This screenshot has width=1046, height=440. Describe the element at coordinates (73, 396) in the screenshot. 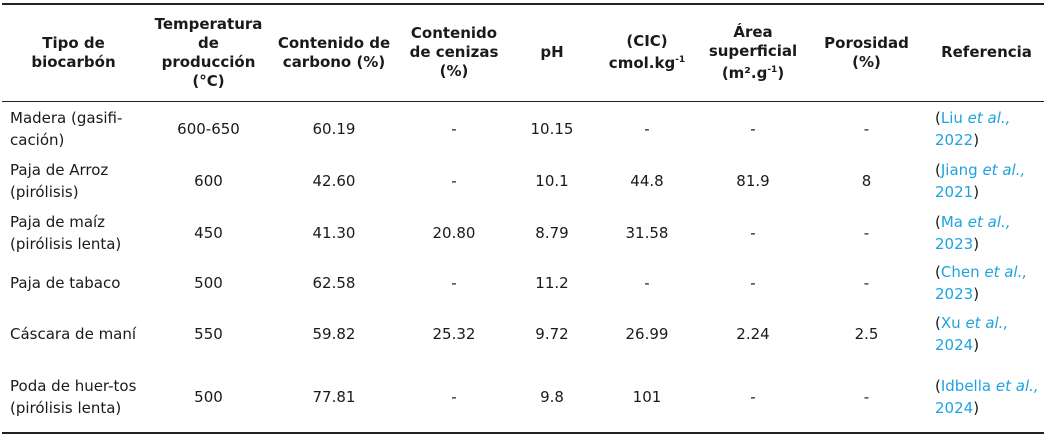

I see `table-cell: Poda de huer-tos (pirólisis lenta)` at that location.